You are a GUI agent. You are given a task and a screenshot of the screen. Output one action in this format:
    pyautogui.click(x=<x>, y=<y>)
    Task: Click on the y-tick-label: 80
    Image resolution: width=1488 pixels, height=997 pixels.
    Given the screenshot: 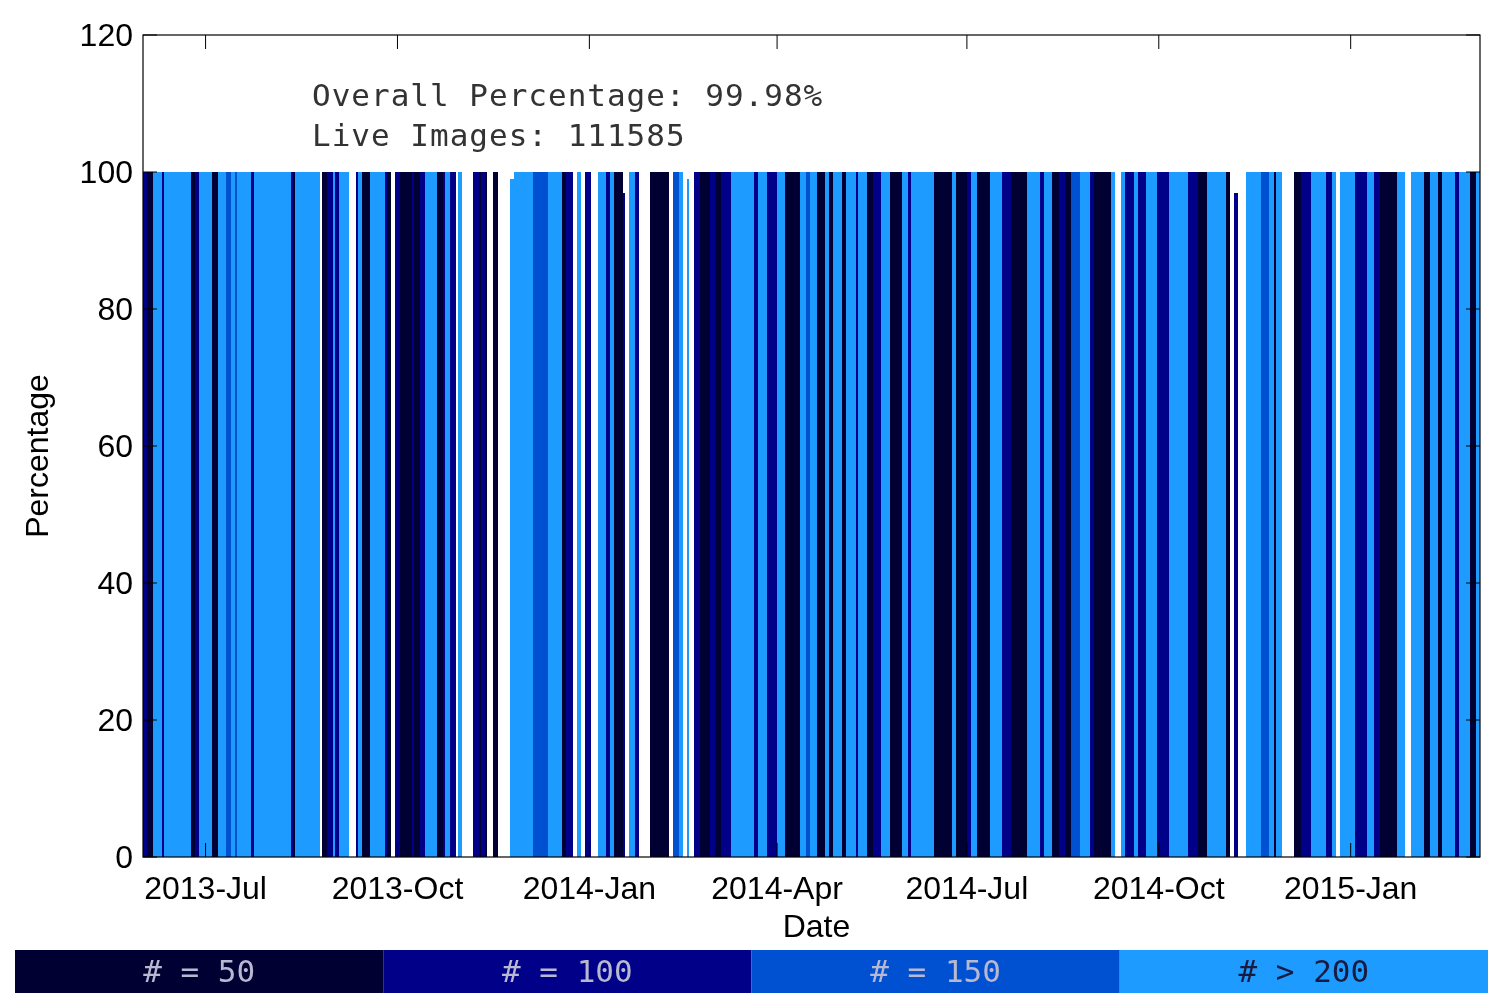 What is the action you would take?
    pyautogui.click(x=115, y=309)
    